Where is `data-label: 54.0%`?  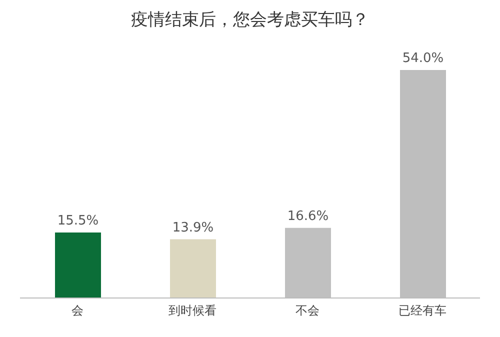
data-label: 54.0% is located at coordinates (423, 58).